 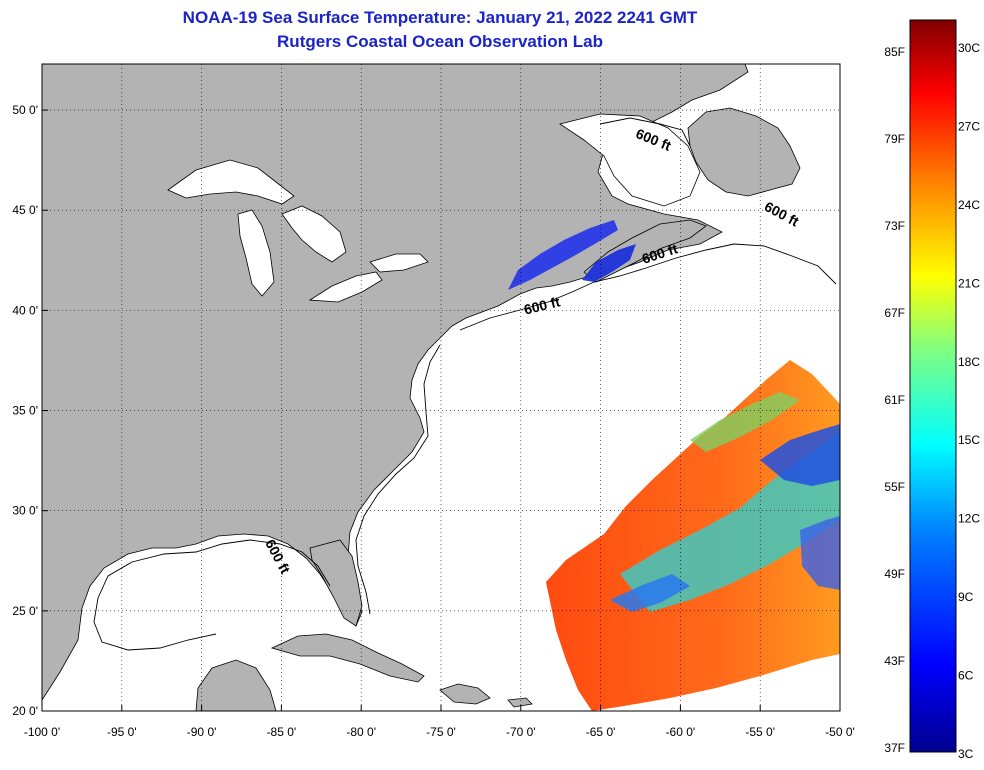 I want to click on lat-tick-label: 40 0', so click(x=25, y=310).